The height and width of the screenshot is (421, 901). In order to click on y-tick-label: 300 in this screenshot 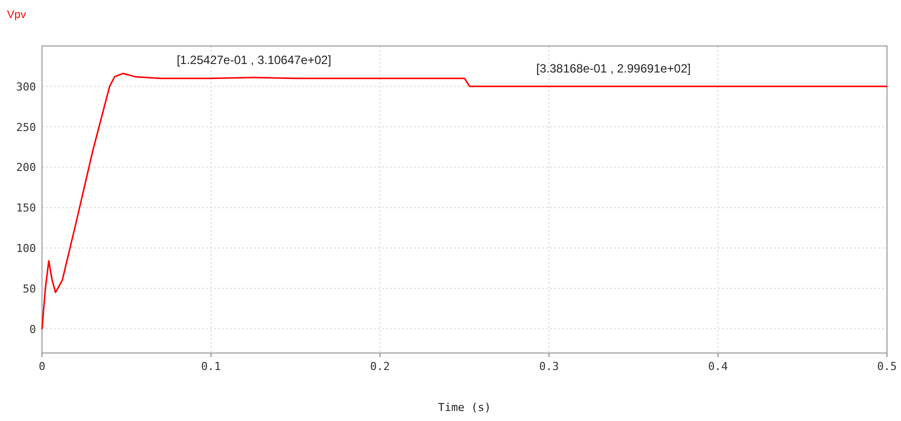, I will do `click(26, 87)`.